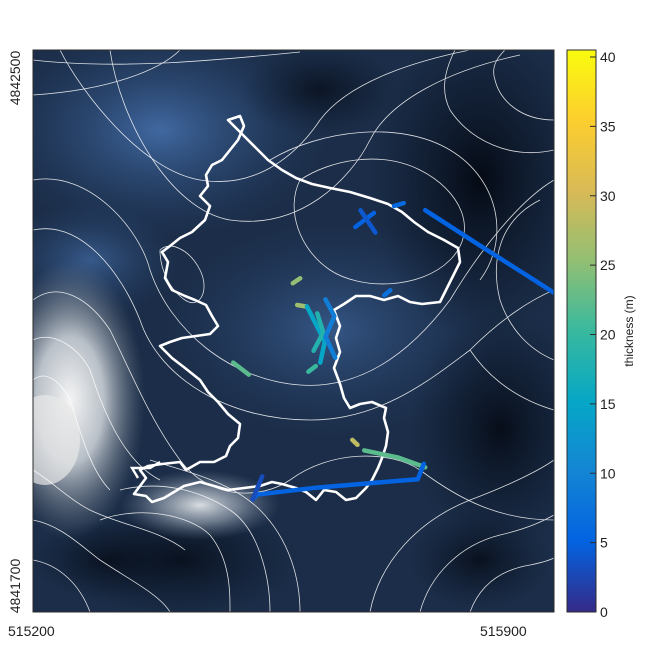  What do you see at coordinates (608, 265) in the screenshot?
I see `colorbar-tick-label-5: 25` at bounding box center [608, 265].